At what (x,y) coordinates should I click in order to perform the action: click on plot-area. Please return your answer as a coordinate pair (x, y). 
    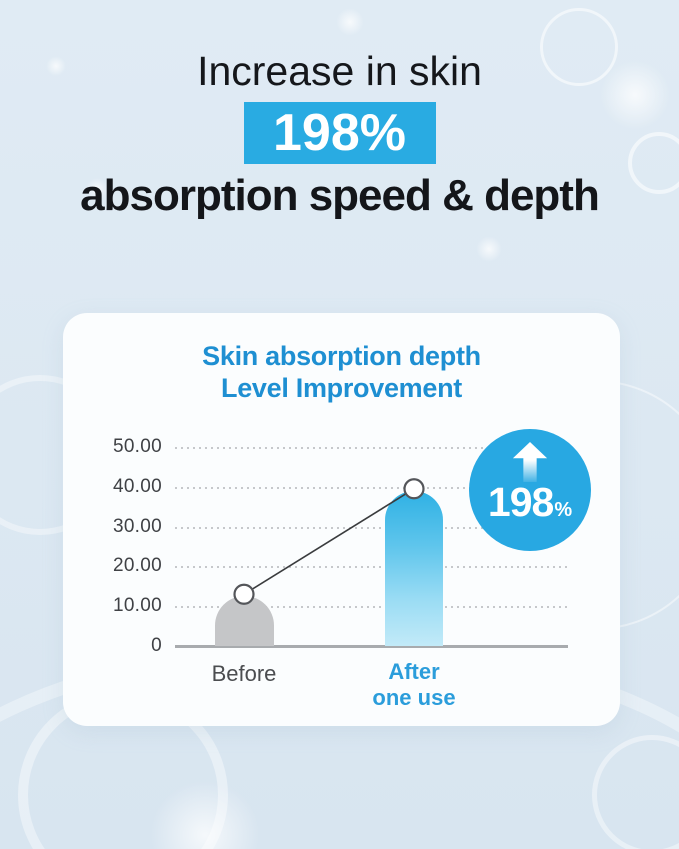
    Looking at the image, I should click on (371, 547).